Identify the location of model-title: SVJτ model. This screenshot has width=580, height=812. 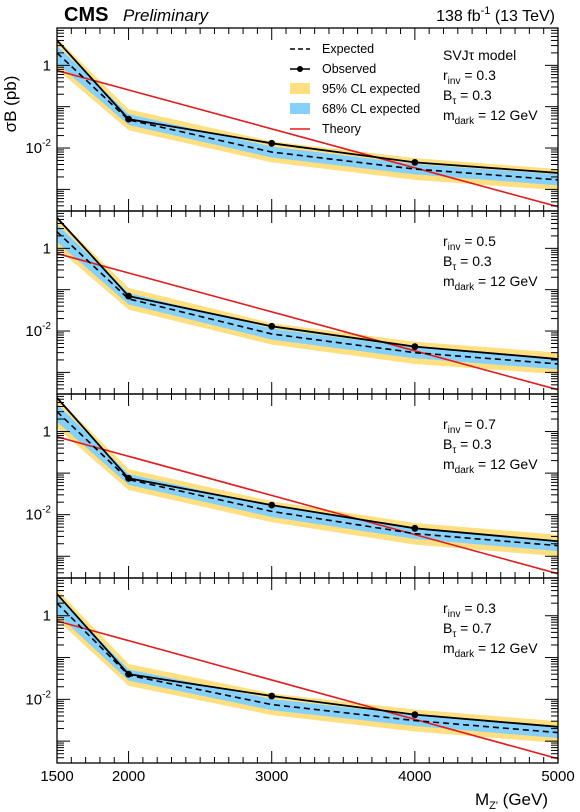
(479, 55).